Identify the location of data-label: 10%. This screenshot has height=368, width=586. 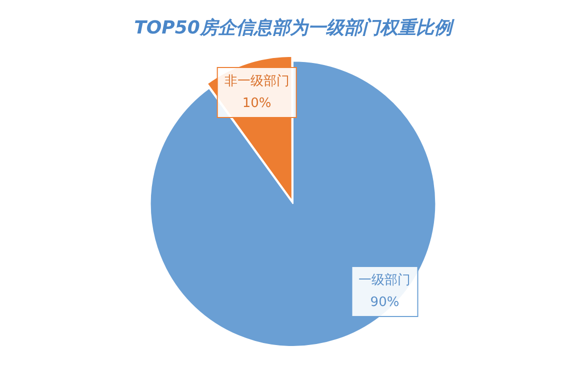
(257, 103).